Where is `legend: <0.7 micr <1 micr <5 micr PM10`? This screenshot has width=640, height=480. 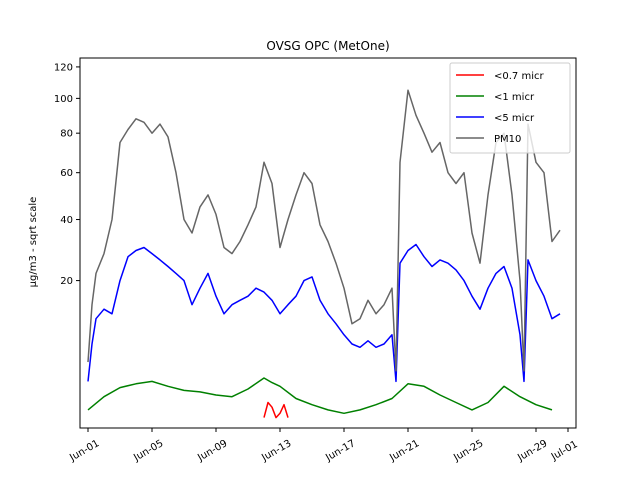 legend: <0.7 micr <1 micr <5 micr PM10 is located at coordinates (510, 108).